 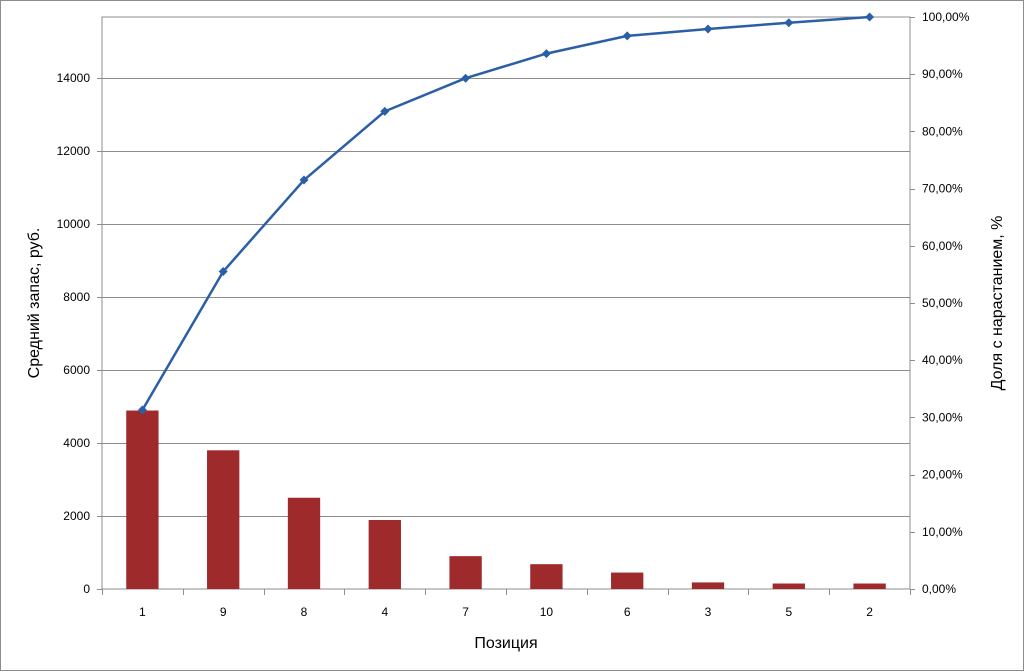 What do you see at coordinates (465, 612) in the screenshot?
I see `x-tick-label-7: 7` at bounding box center [465, 612].